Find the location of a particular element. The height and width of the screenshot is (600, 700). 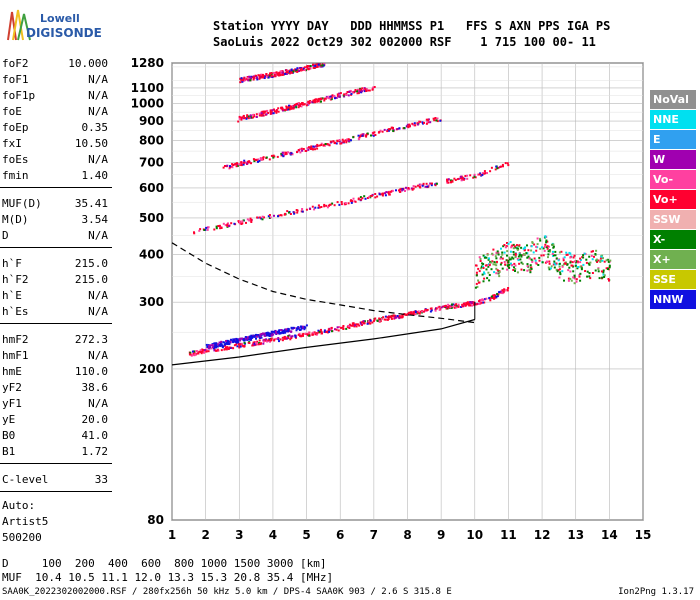

param-value: 20.0 is located at coordinates (95, 419).